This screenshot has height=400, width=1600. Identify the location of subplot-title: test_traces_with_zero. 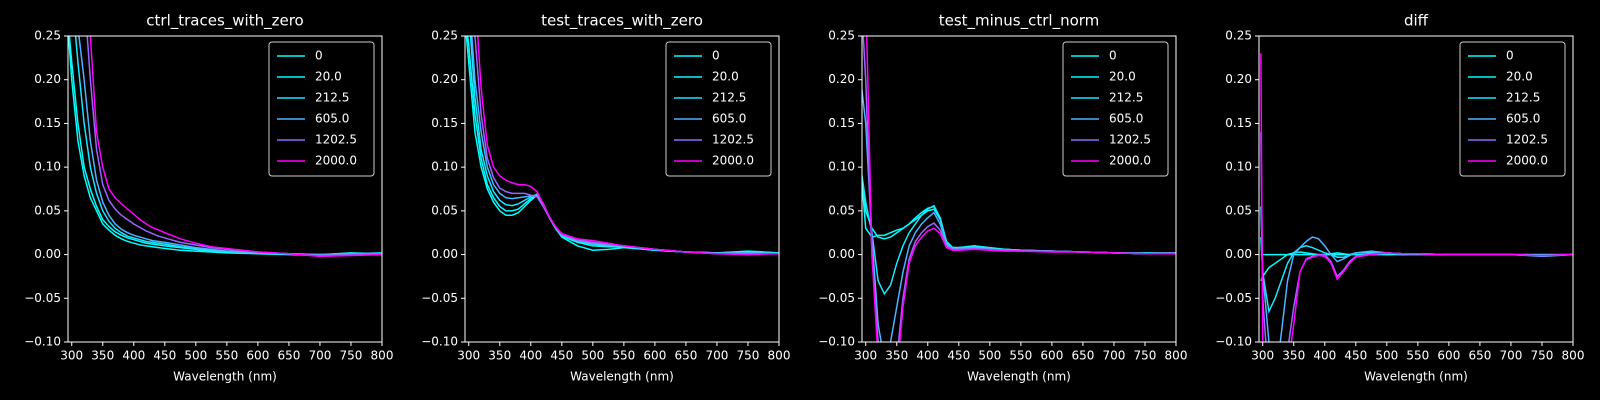
(622, 21).